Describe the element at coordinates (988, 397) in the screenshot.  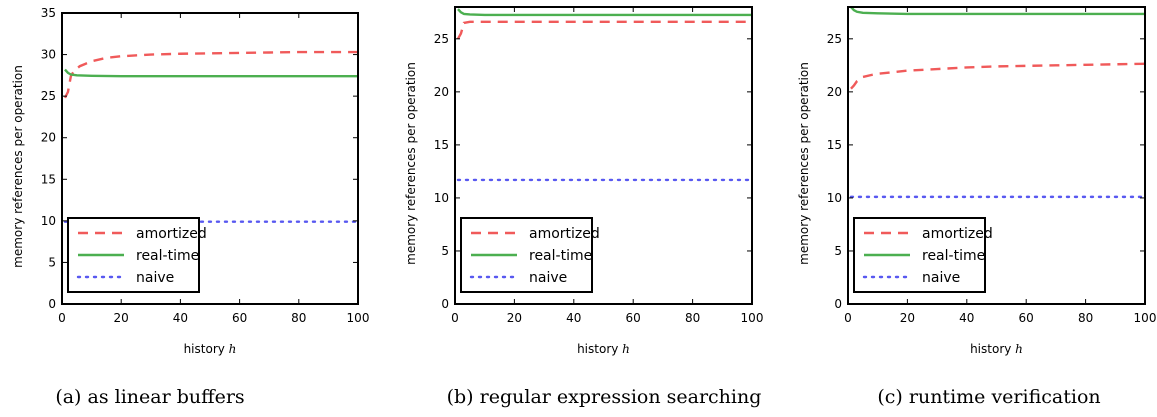
I see `figure-caption: (c) runtime verification` at that location.